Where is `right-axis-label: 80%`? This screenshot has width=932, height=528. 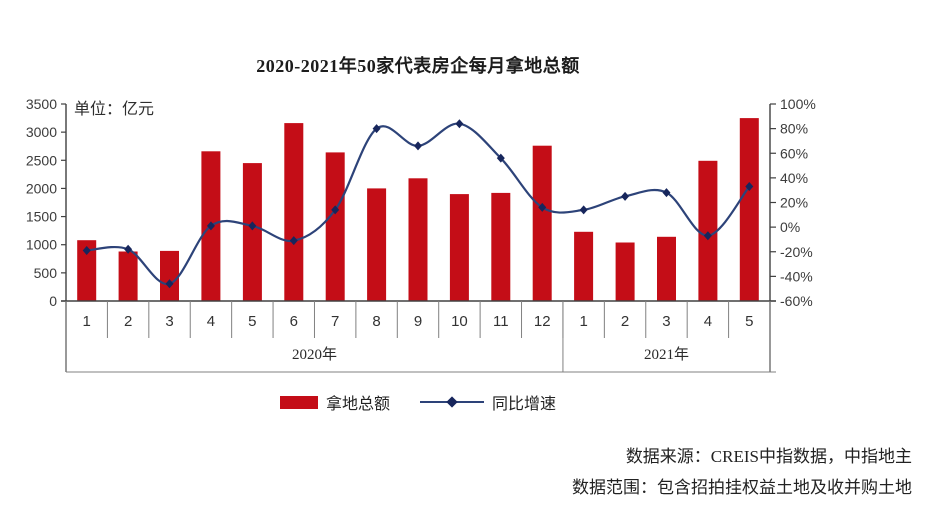
right-axis-label: 80% is located at coordinates (794, 129).